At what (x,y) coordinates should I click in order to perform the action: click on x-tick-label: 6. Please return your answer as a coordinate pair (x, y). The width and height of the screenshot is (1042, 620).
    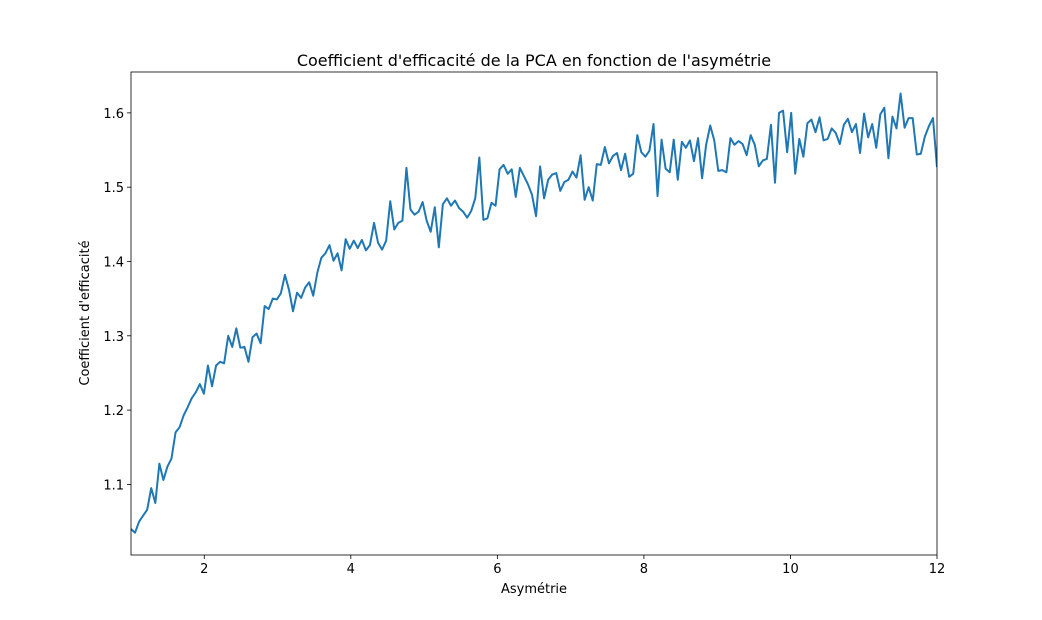
    Looking at the image, I should click on (497, 569).